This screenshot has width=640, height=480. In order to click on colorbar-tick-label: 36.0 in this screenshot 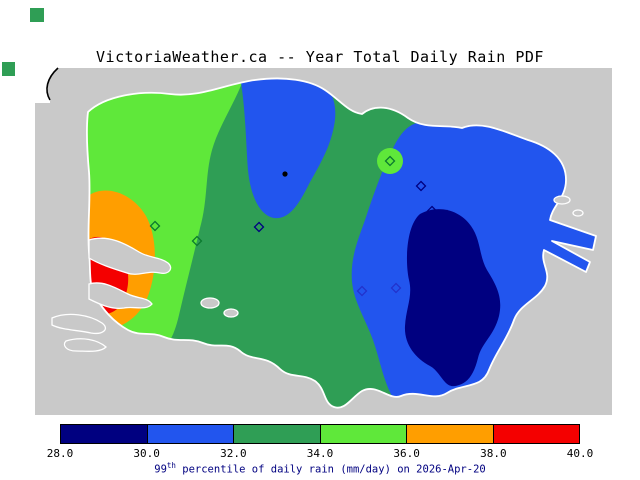, I will do `click(406, 453)`.